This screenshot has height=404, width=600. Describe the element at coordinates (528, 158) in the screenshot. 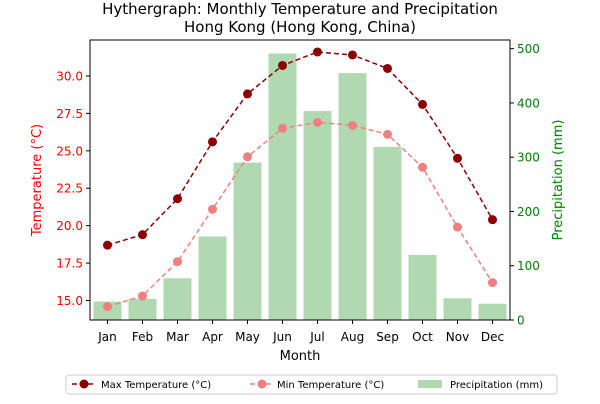

I see `precip-tick-label: 300` at that location.